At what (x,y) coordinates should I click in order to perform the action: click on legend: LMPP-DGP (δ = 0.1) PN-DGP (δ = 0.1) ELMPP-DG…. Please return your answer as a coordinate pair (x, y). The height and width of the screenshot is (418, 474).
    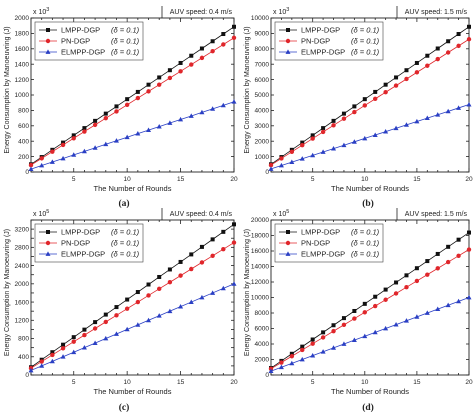
    Looking at the image, I should click on (89, 41).